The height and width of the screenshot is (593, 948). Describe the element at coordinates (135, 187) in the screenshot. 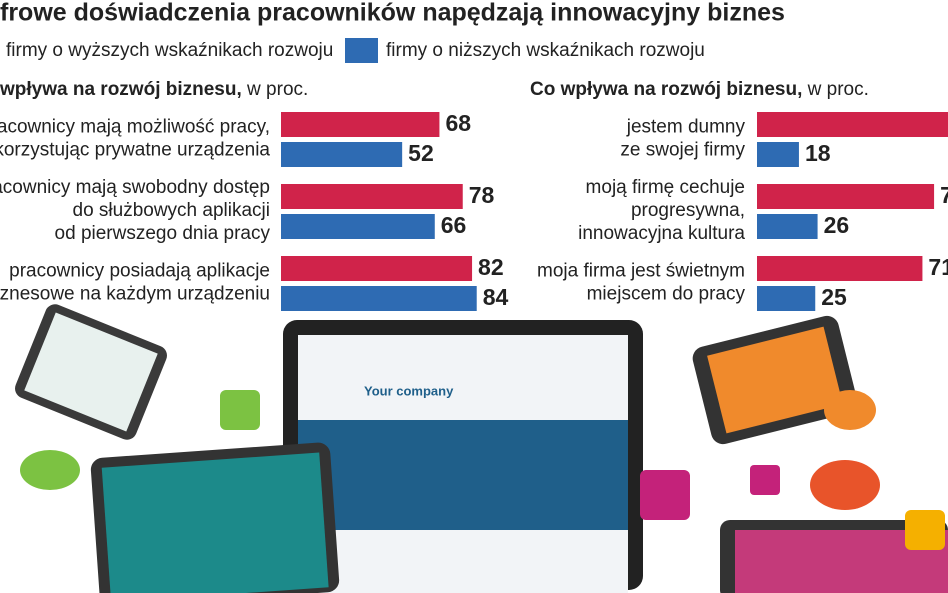

I see `category-label: acownicy mają swobodny dostęp` at that location.